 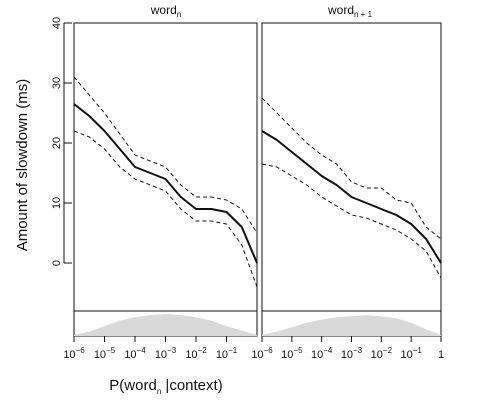 I want to click on y-tick-label: 10, so click(x=57, y=203).